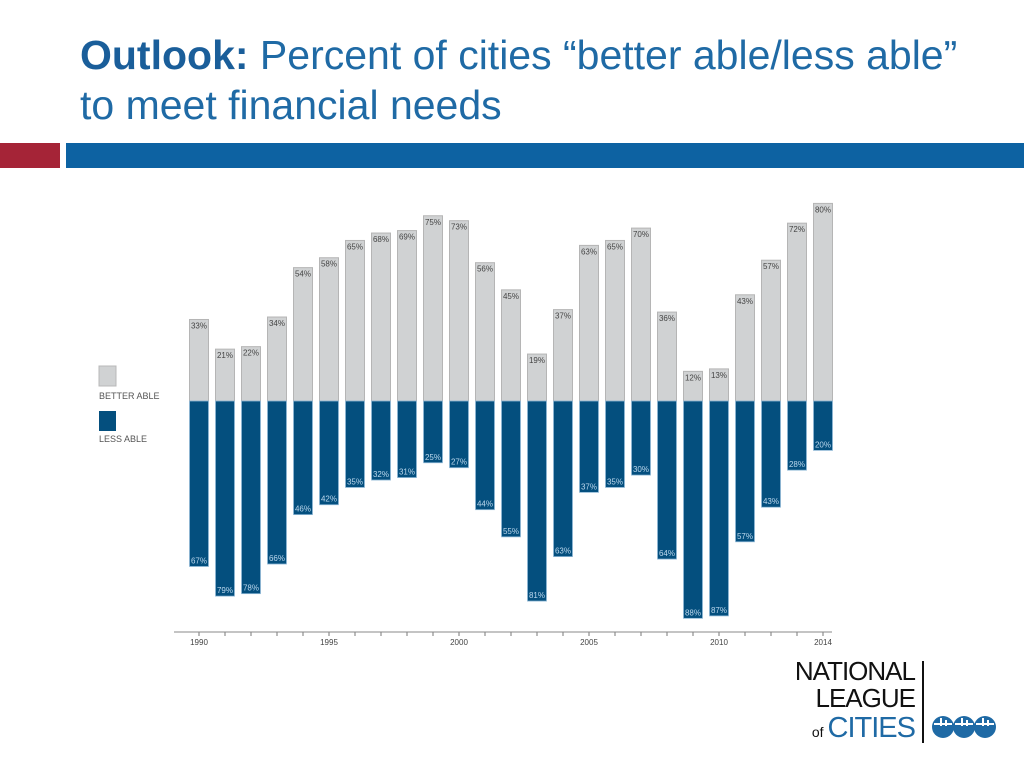 The height and width of the screenshot is (768, 1024). I want to click on bar-less-able-1995, so click(329, 453).